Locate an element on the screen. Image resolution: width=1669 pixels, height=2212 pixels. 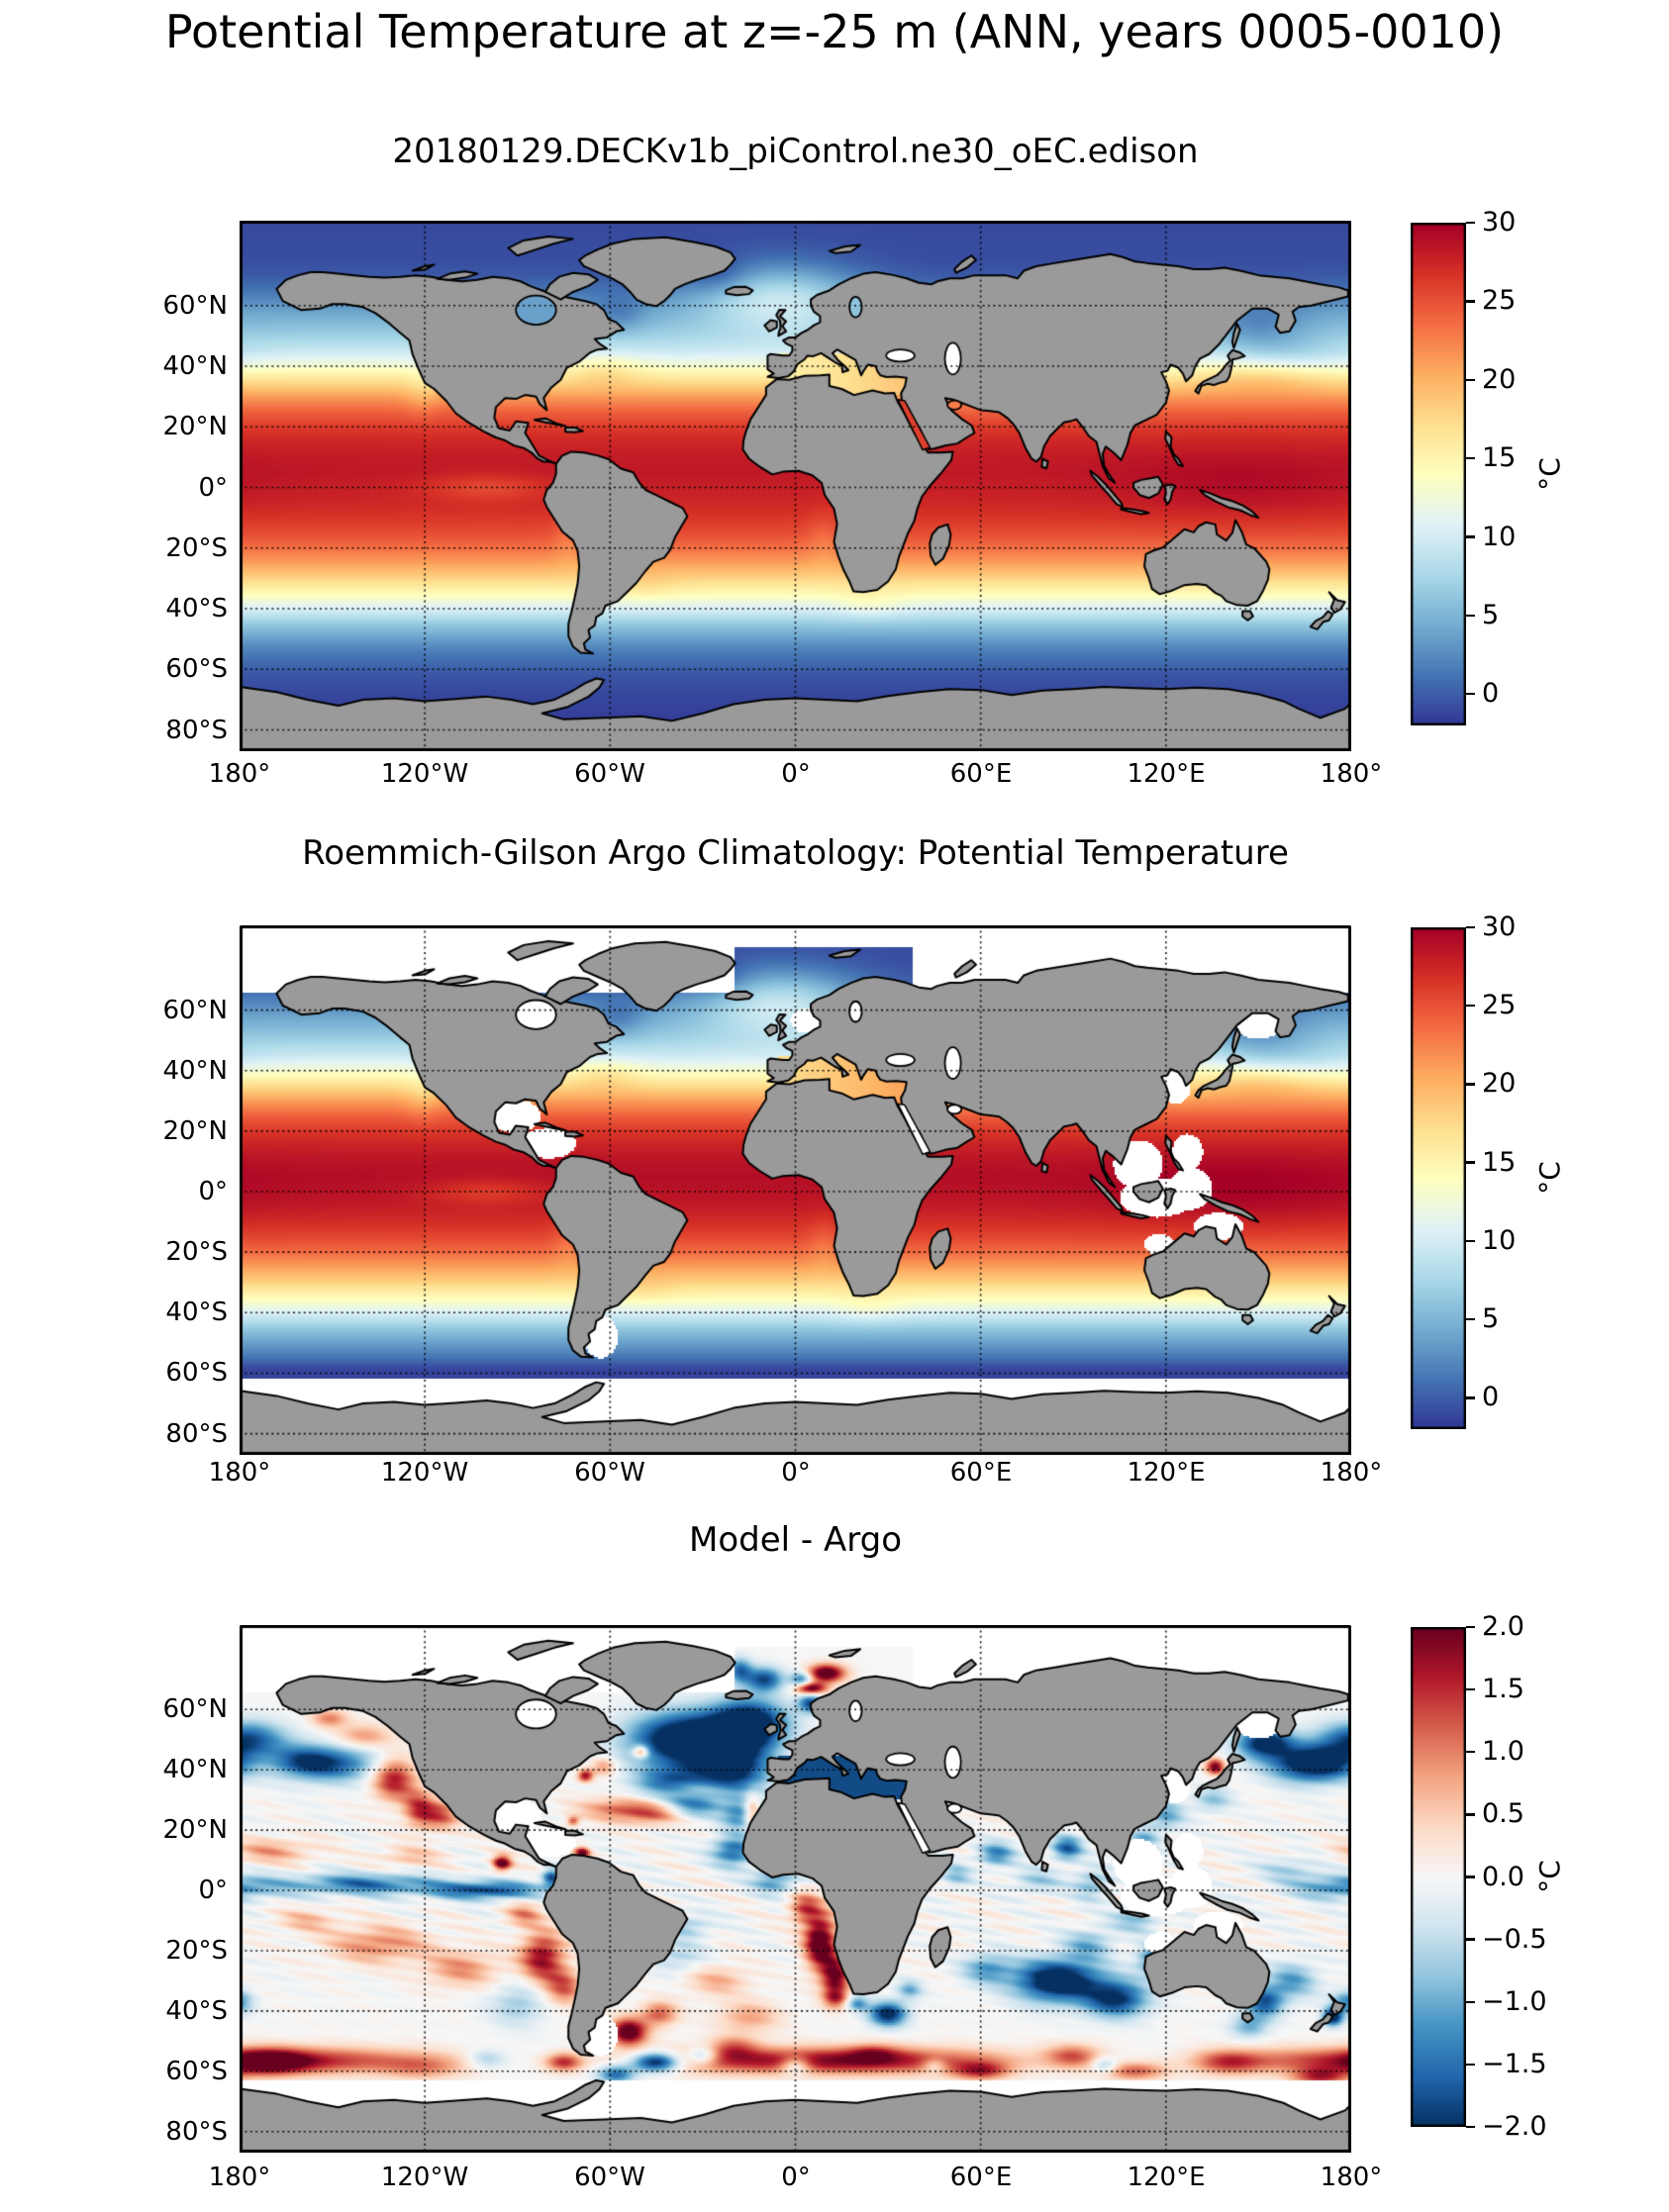
colorbar-tick-label: −2.0 is located at coordinates (1514, 2126).